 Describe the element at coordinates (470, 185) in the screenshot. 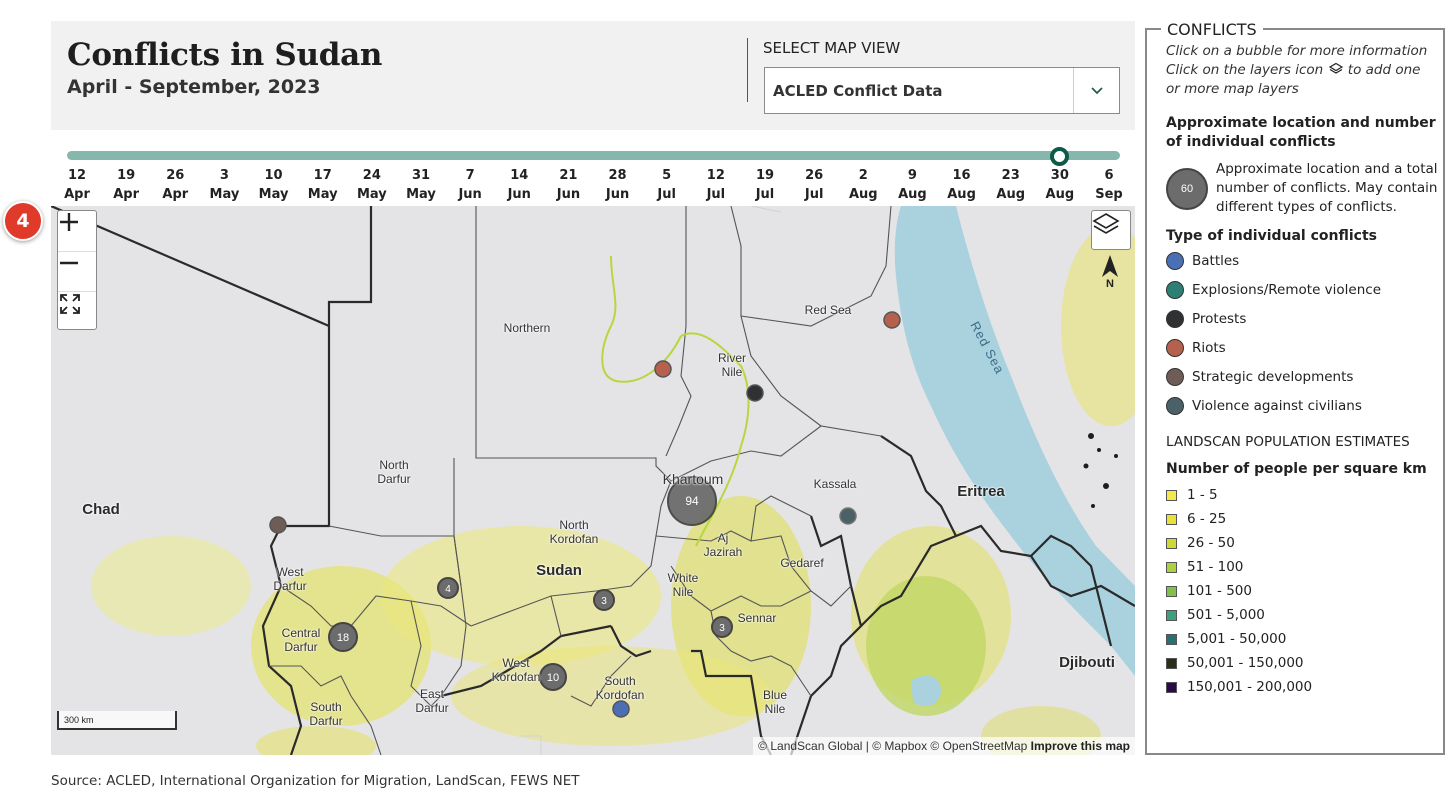

I see `timeline-tick: 7 Jun` at that location.